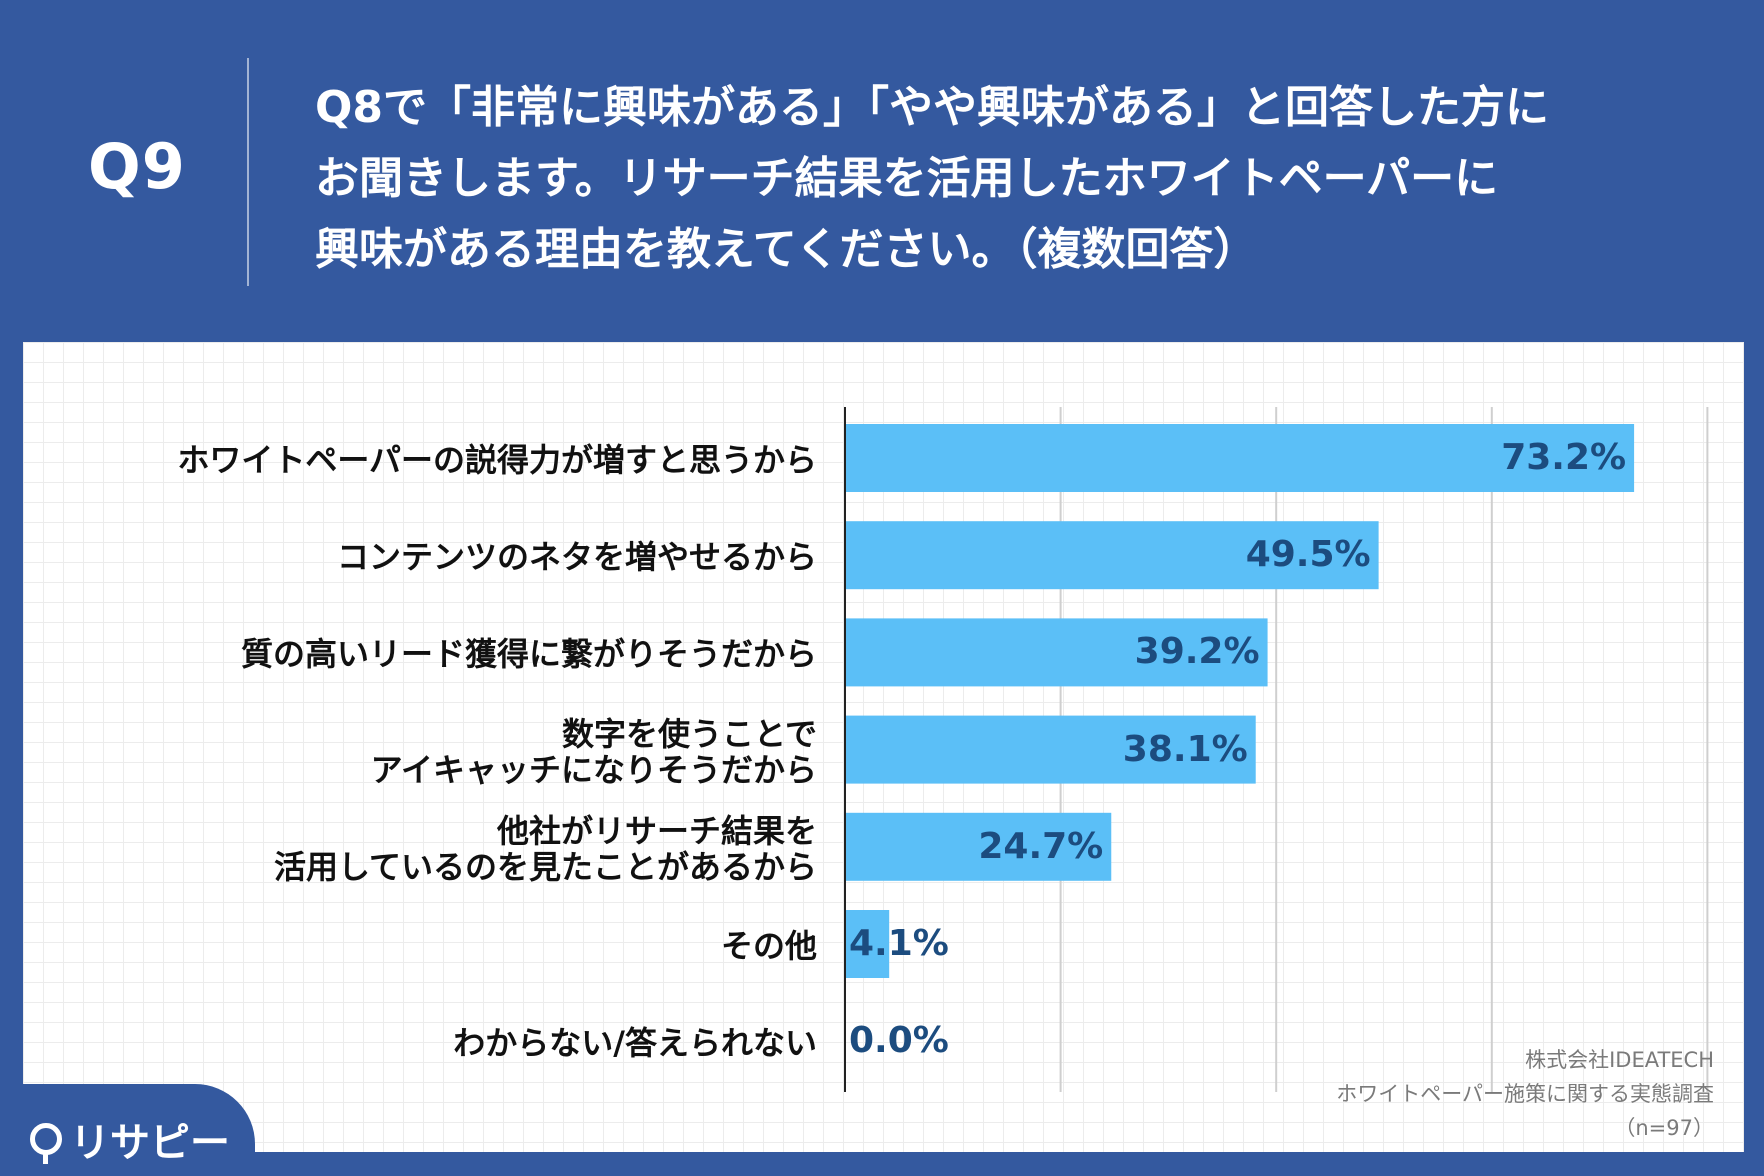 The height and width of the screenshot is (1176, 1764). What do you see at coordinates (150, 1143) in the screenshot?
I see `logo-text: リサピー` at bounding box center [150, 1143].